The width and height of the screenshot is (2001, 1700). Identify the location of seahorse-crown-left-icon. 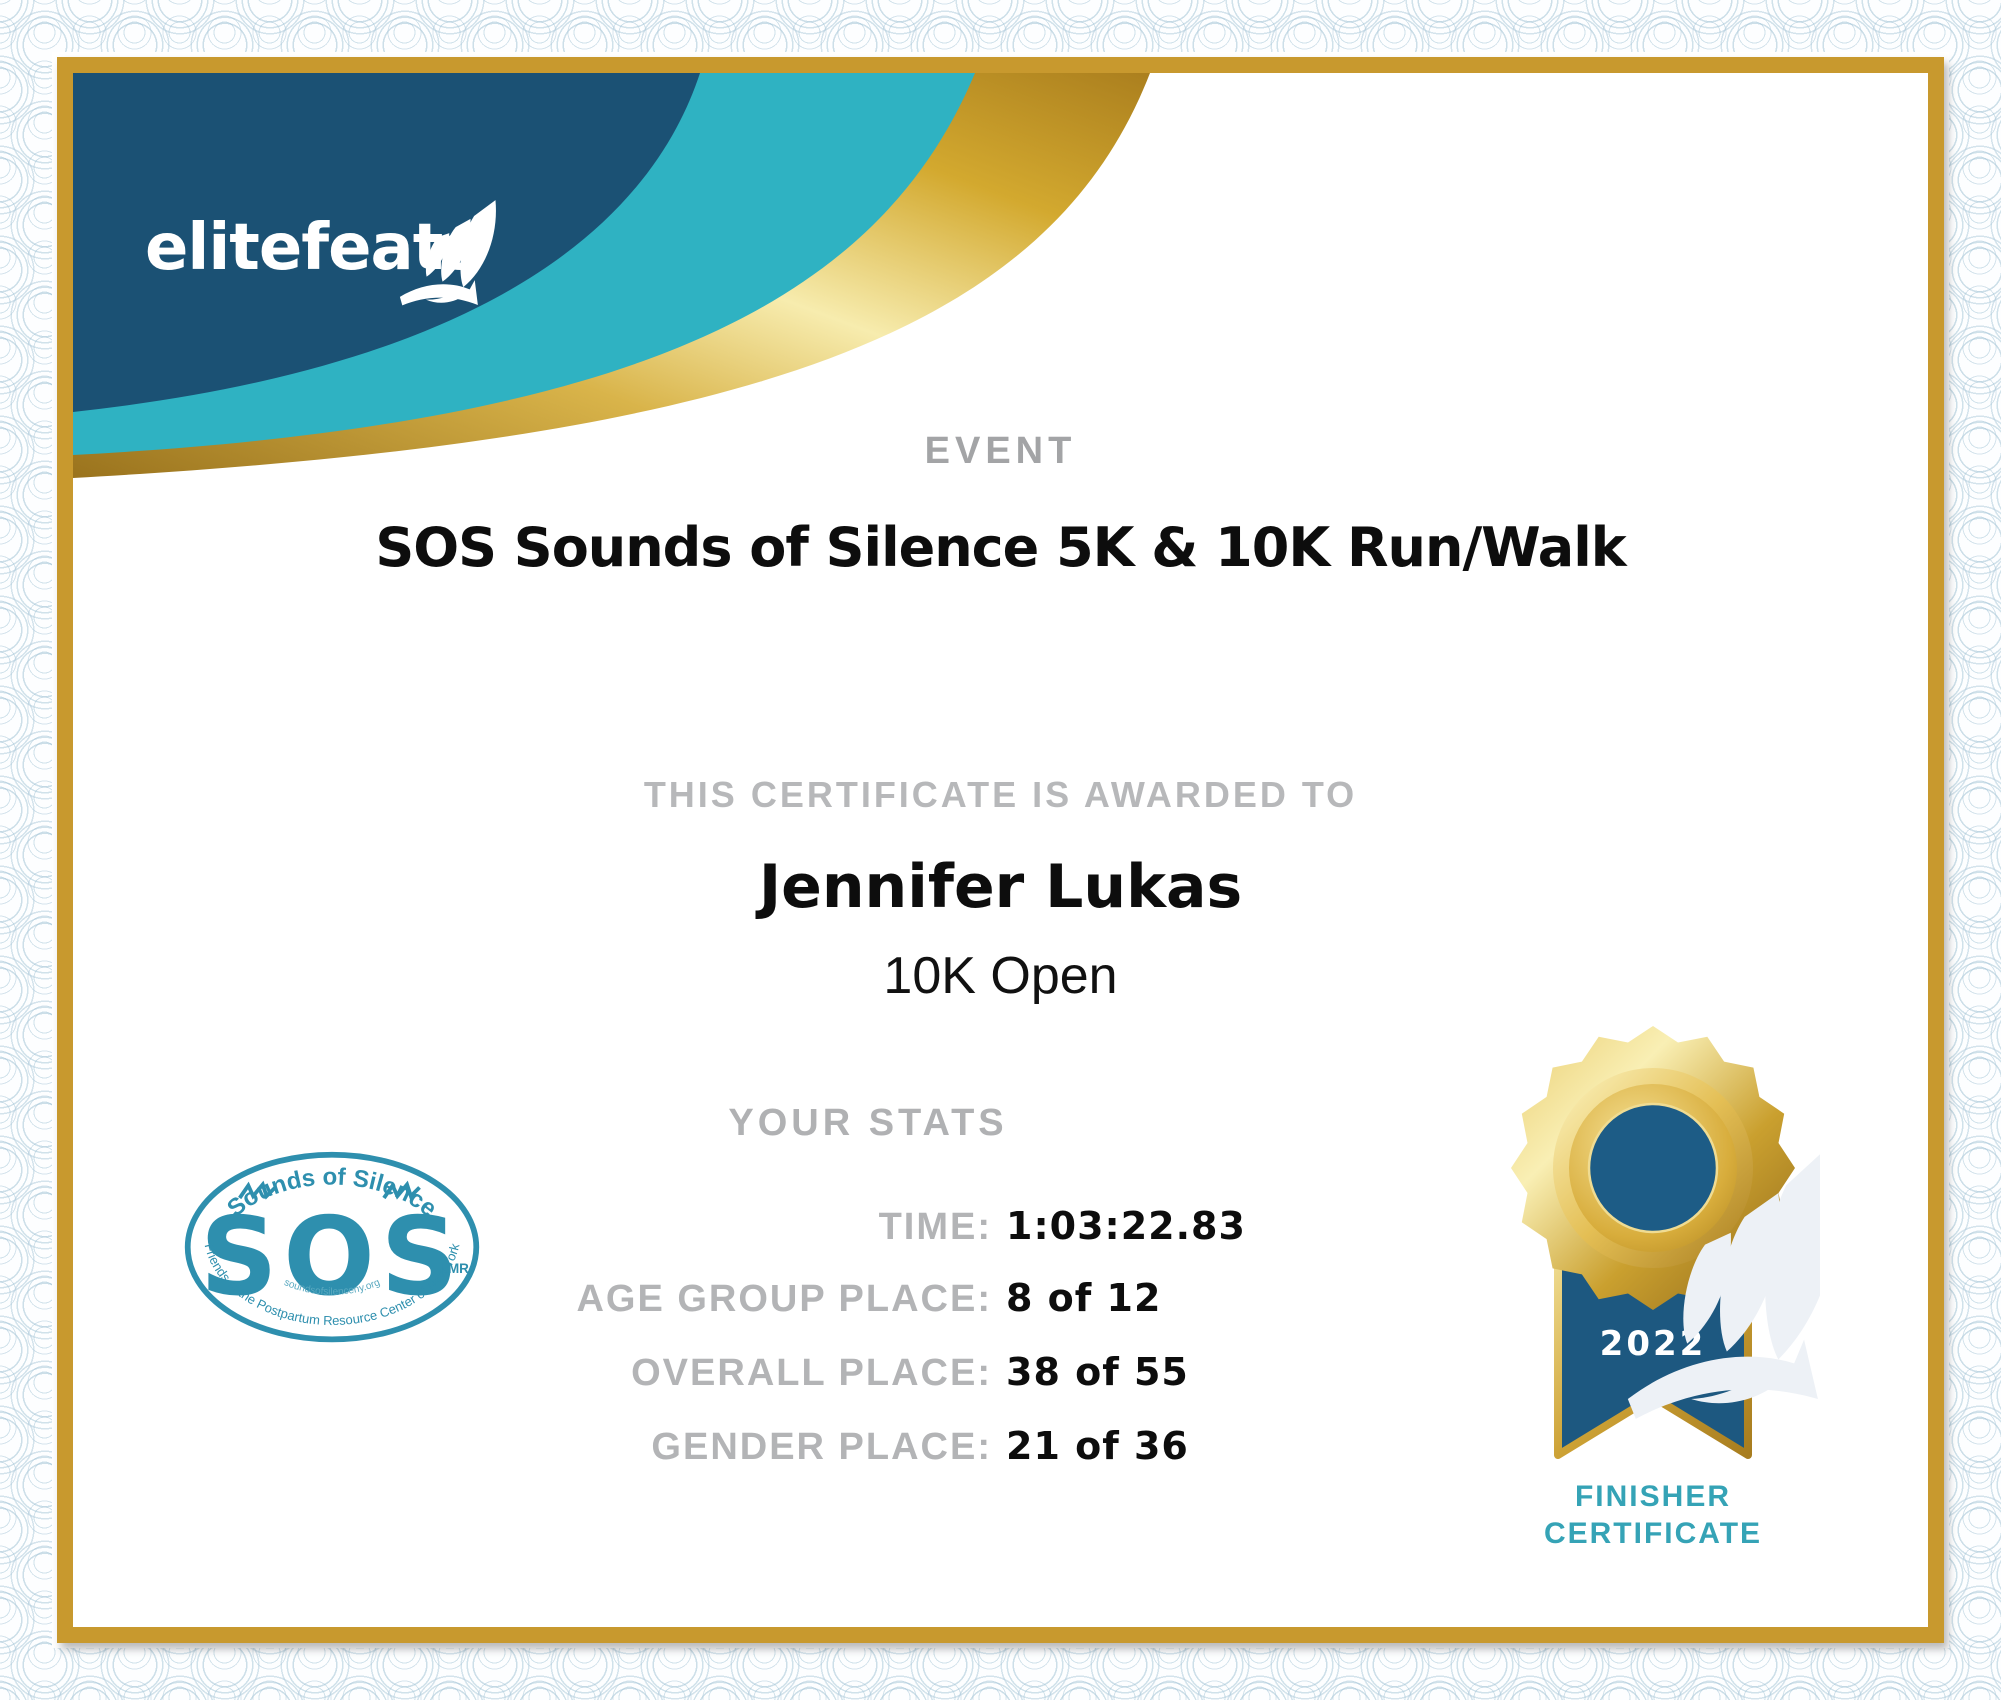
(257, 1190).